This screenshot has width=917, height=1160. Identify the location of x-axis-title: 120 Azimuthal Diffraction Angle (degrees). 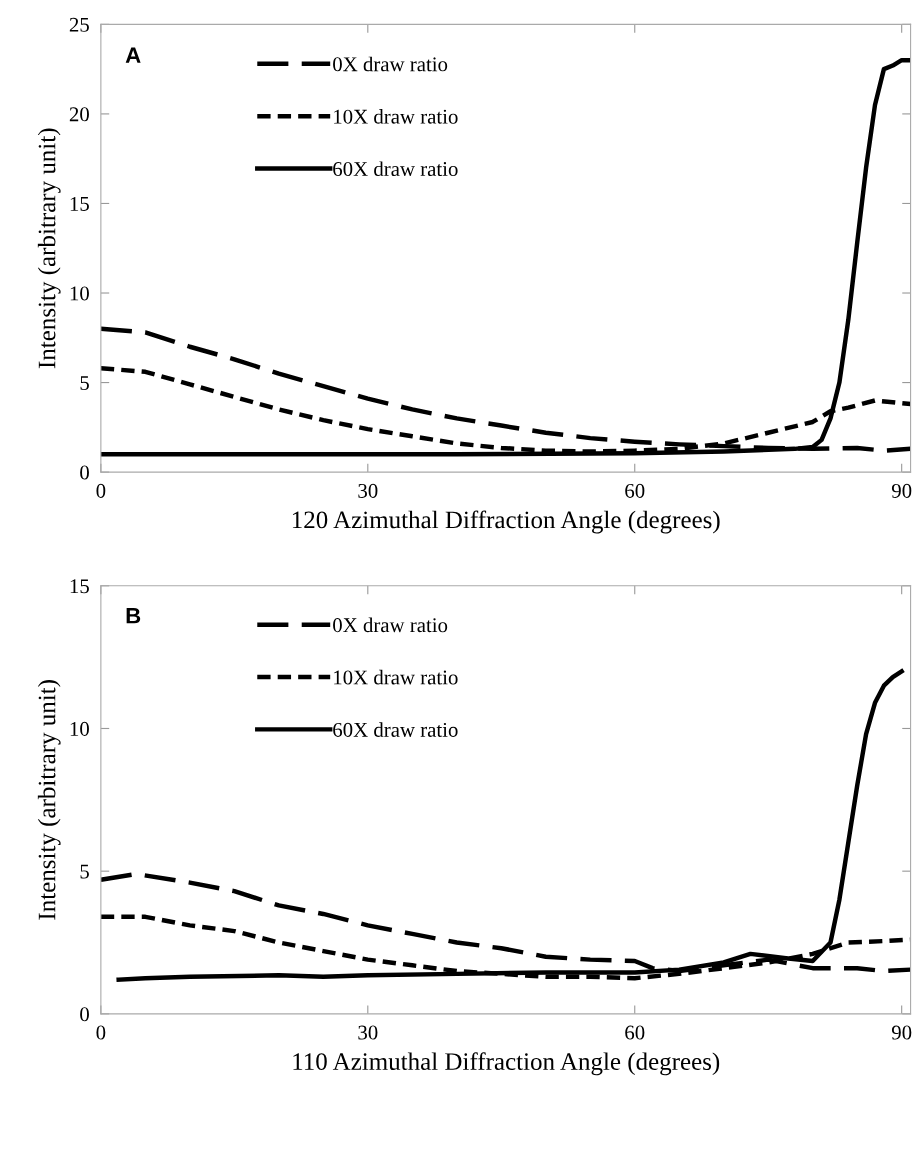
(506, 522).